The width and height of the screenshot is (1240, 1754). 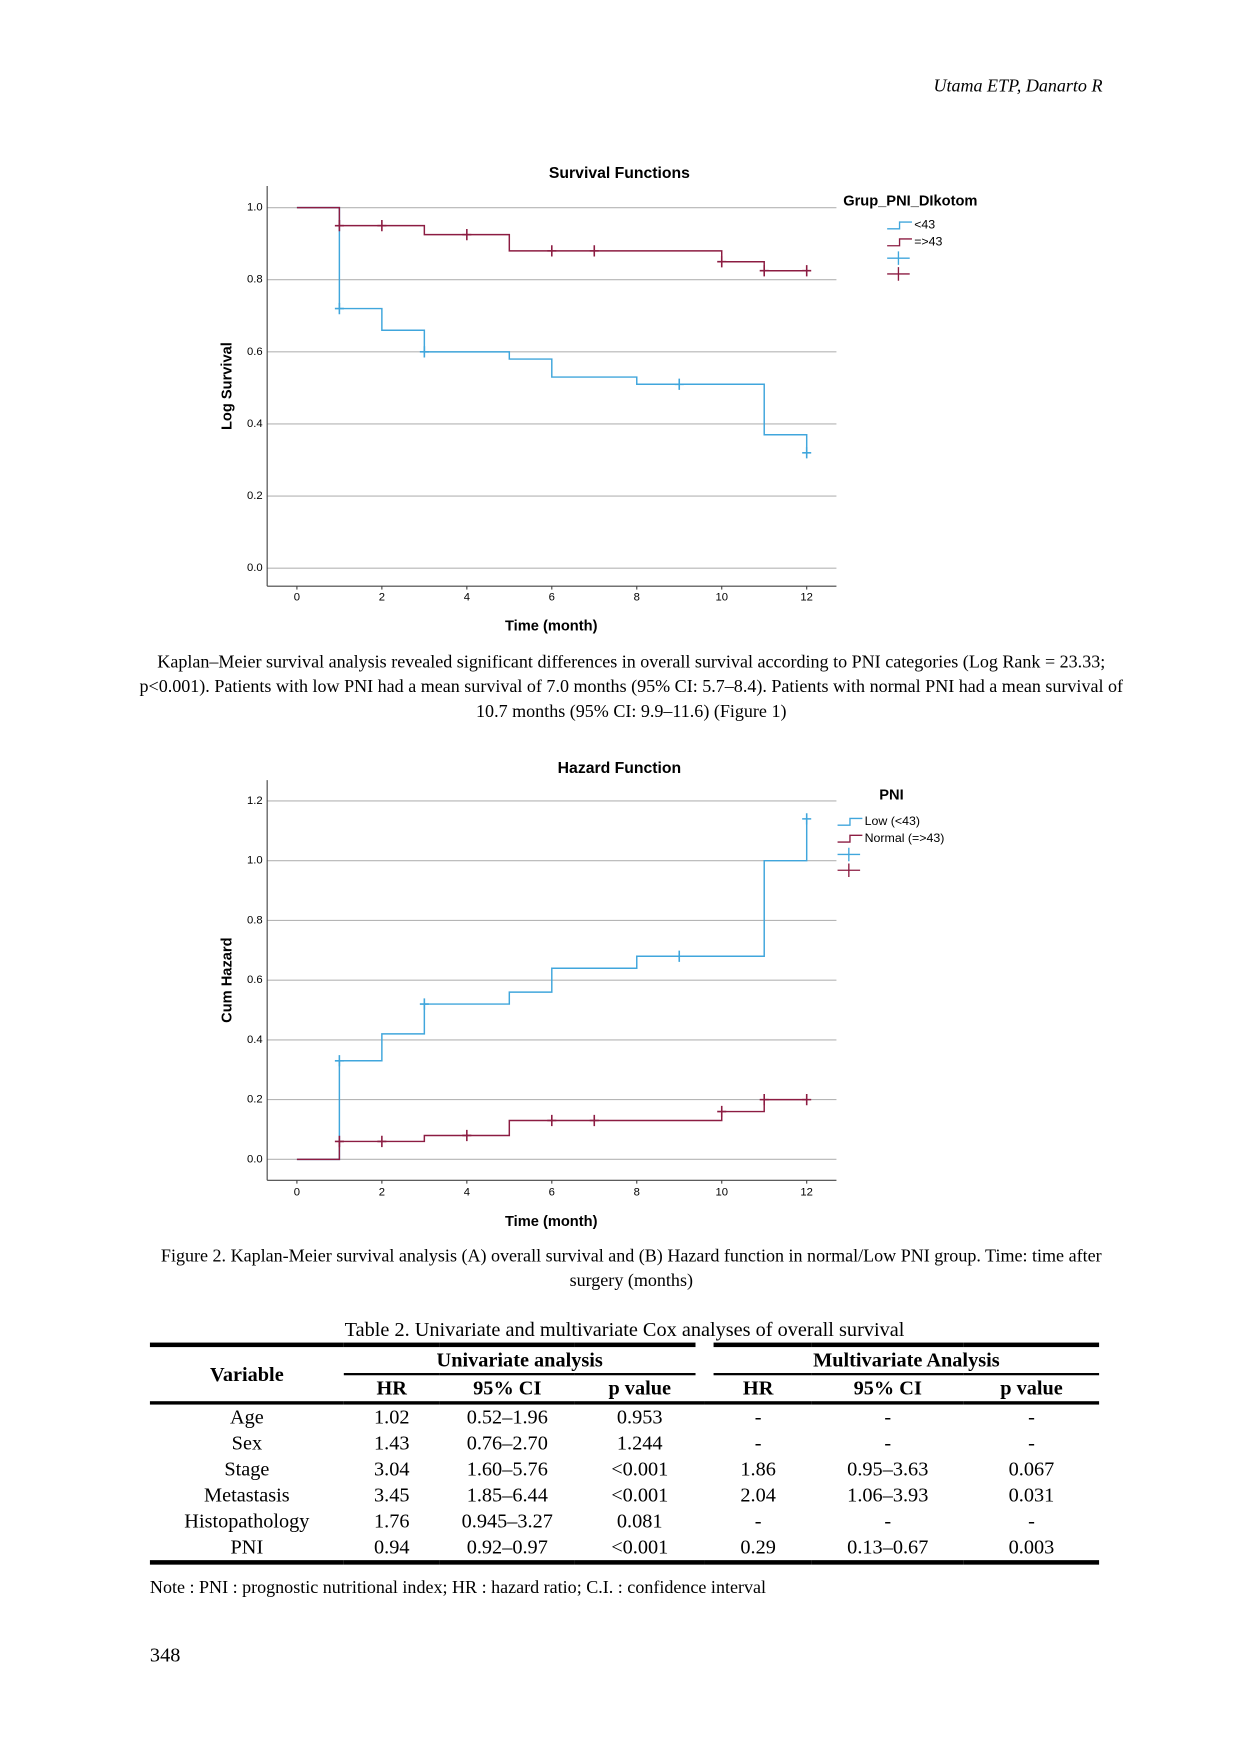 What do you see at coordinates (639, 1417) in the screenshot?
I see `table-cell: 0.953` at bounding box center [639, 1417].